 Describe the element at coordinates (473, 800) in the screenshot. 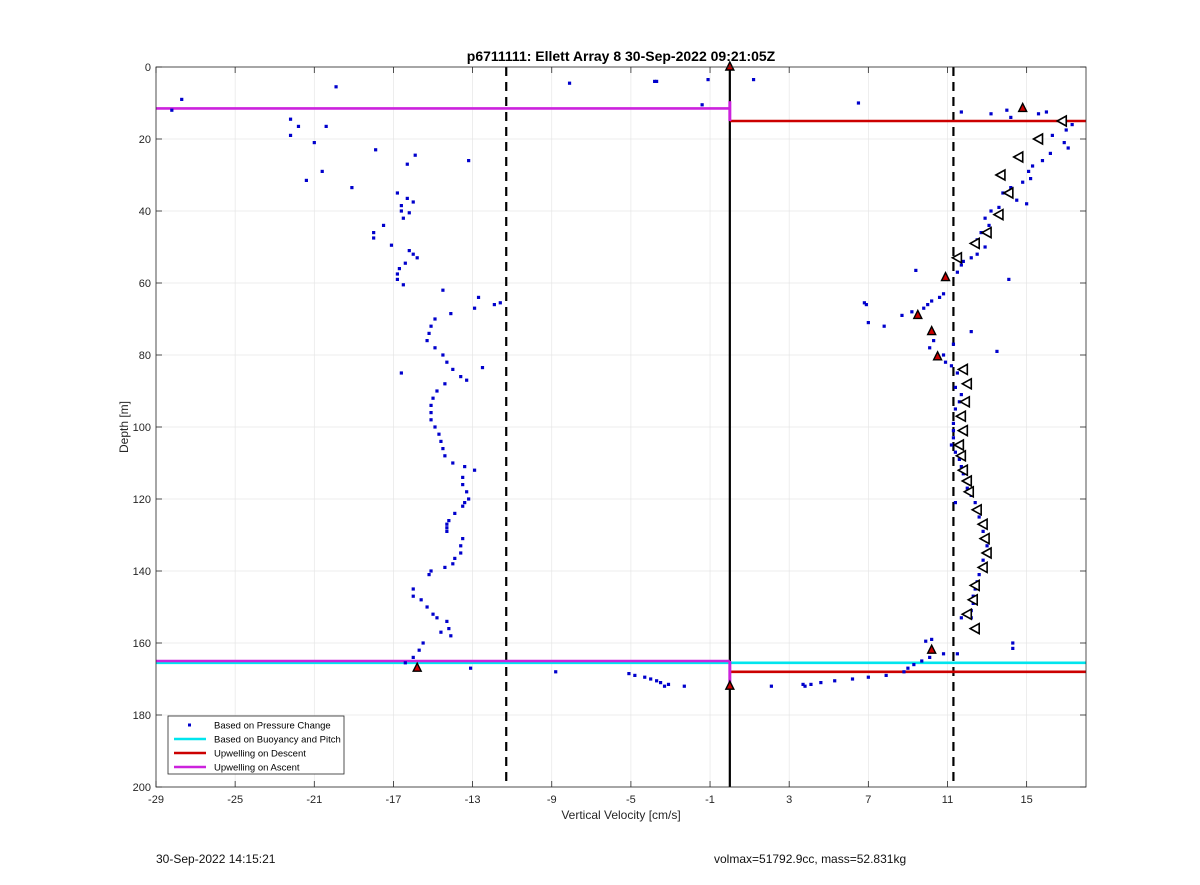

I see `x-tick-label: -13` at that location.